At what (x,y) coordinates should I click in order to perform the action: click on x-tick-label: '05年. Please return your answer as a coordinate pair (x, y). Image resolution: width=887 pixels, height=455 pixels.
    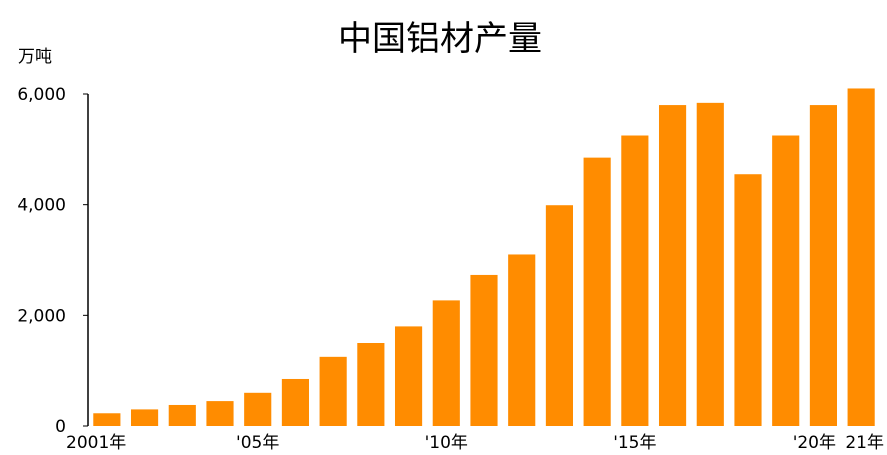
    Looking at the image, I should click on (257, 443).